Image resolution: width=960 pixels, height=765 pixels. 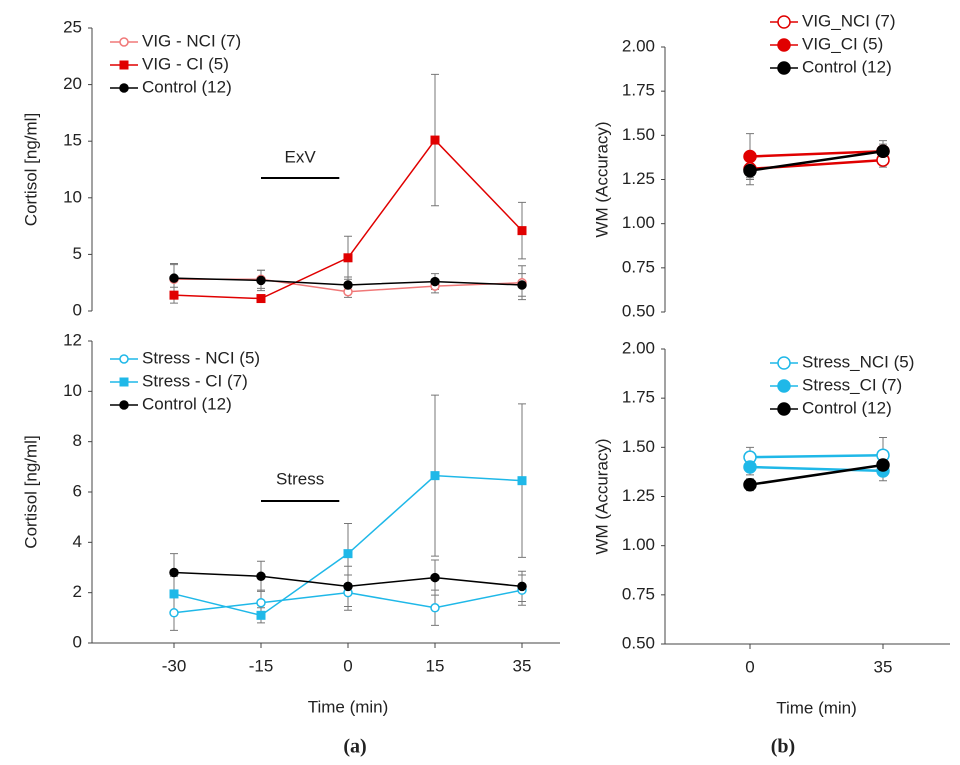 I want to click on y-tick-label: 10, so click(x=72, y=196).